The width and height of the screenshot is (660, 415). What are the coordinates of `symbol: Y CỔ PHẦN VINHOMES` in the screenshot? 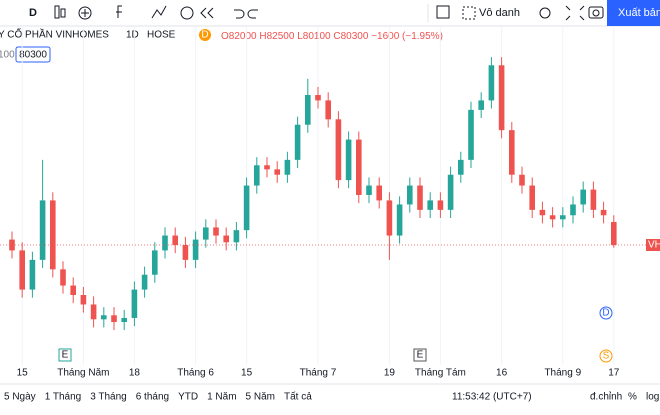 It's located at (54, 34).